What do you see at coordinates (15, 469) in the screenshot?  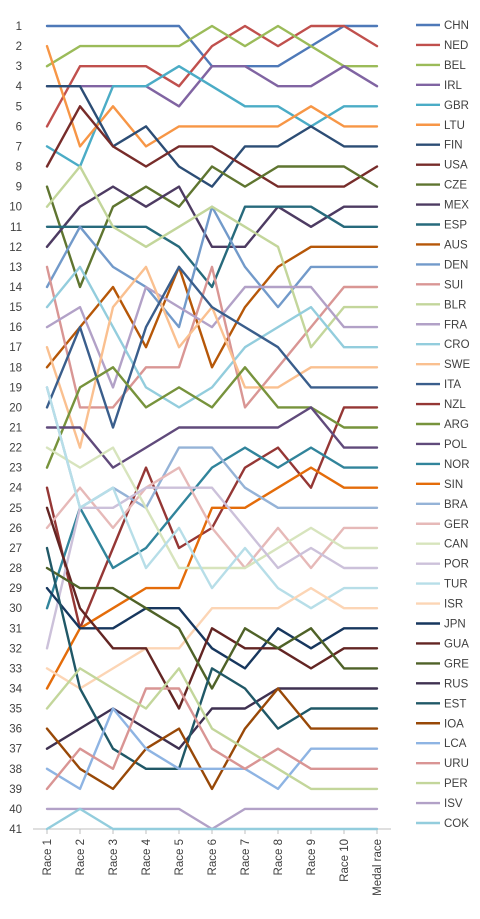 I see `y-tick-label: 23` at bounding box center [15, 469].